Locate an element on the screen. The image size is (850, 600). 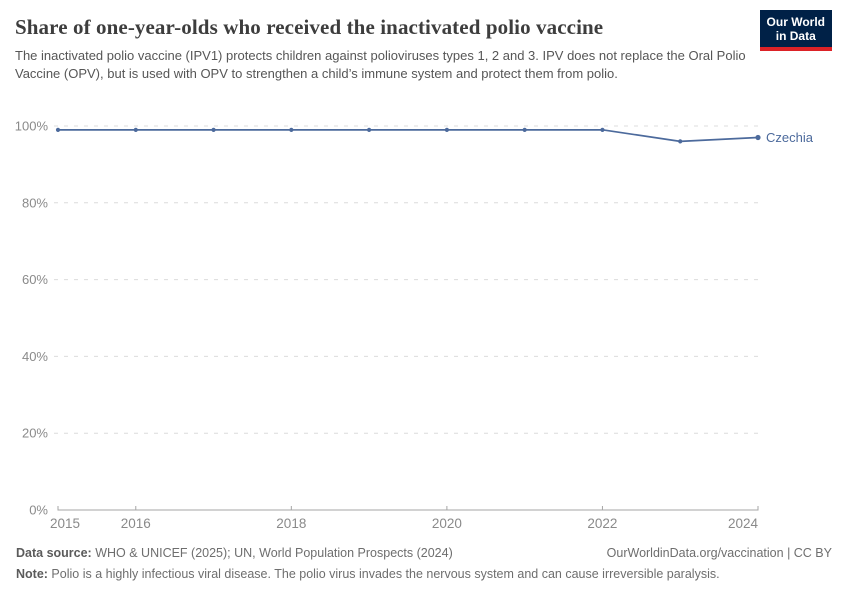
x-tick-label: 2018 is located at coordinates (291, 523).